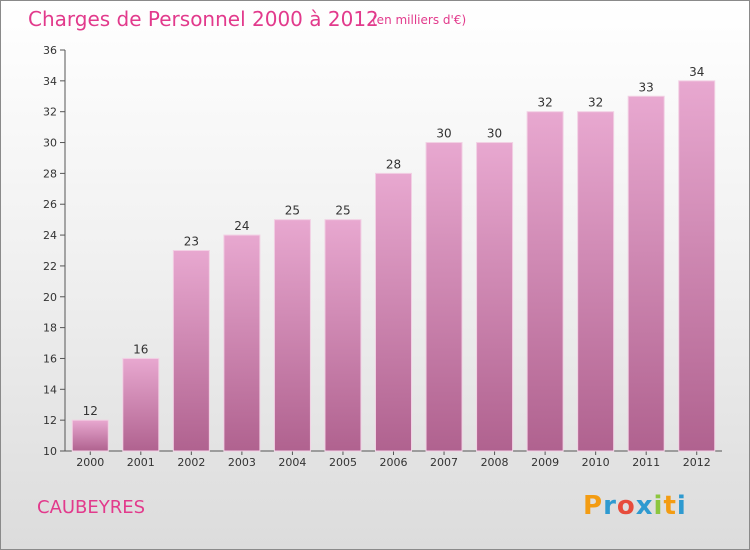 The image size is (750, 550). I want to click on data-label: 24, so click(241, 226).